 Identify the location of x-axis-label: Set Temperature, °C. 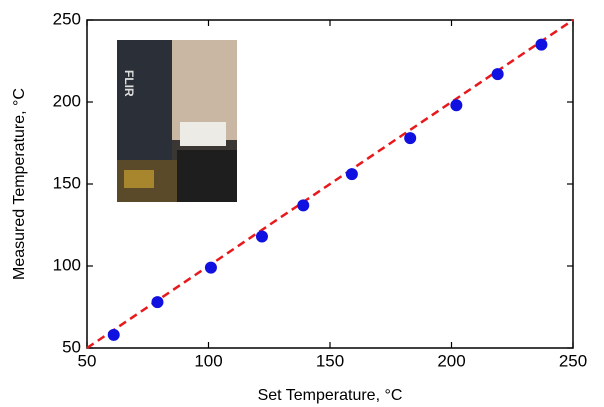
(330, 395).